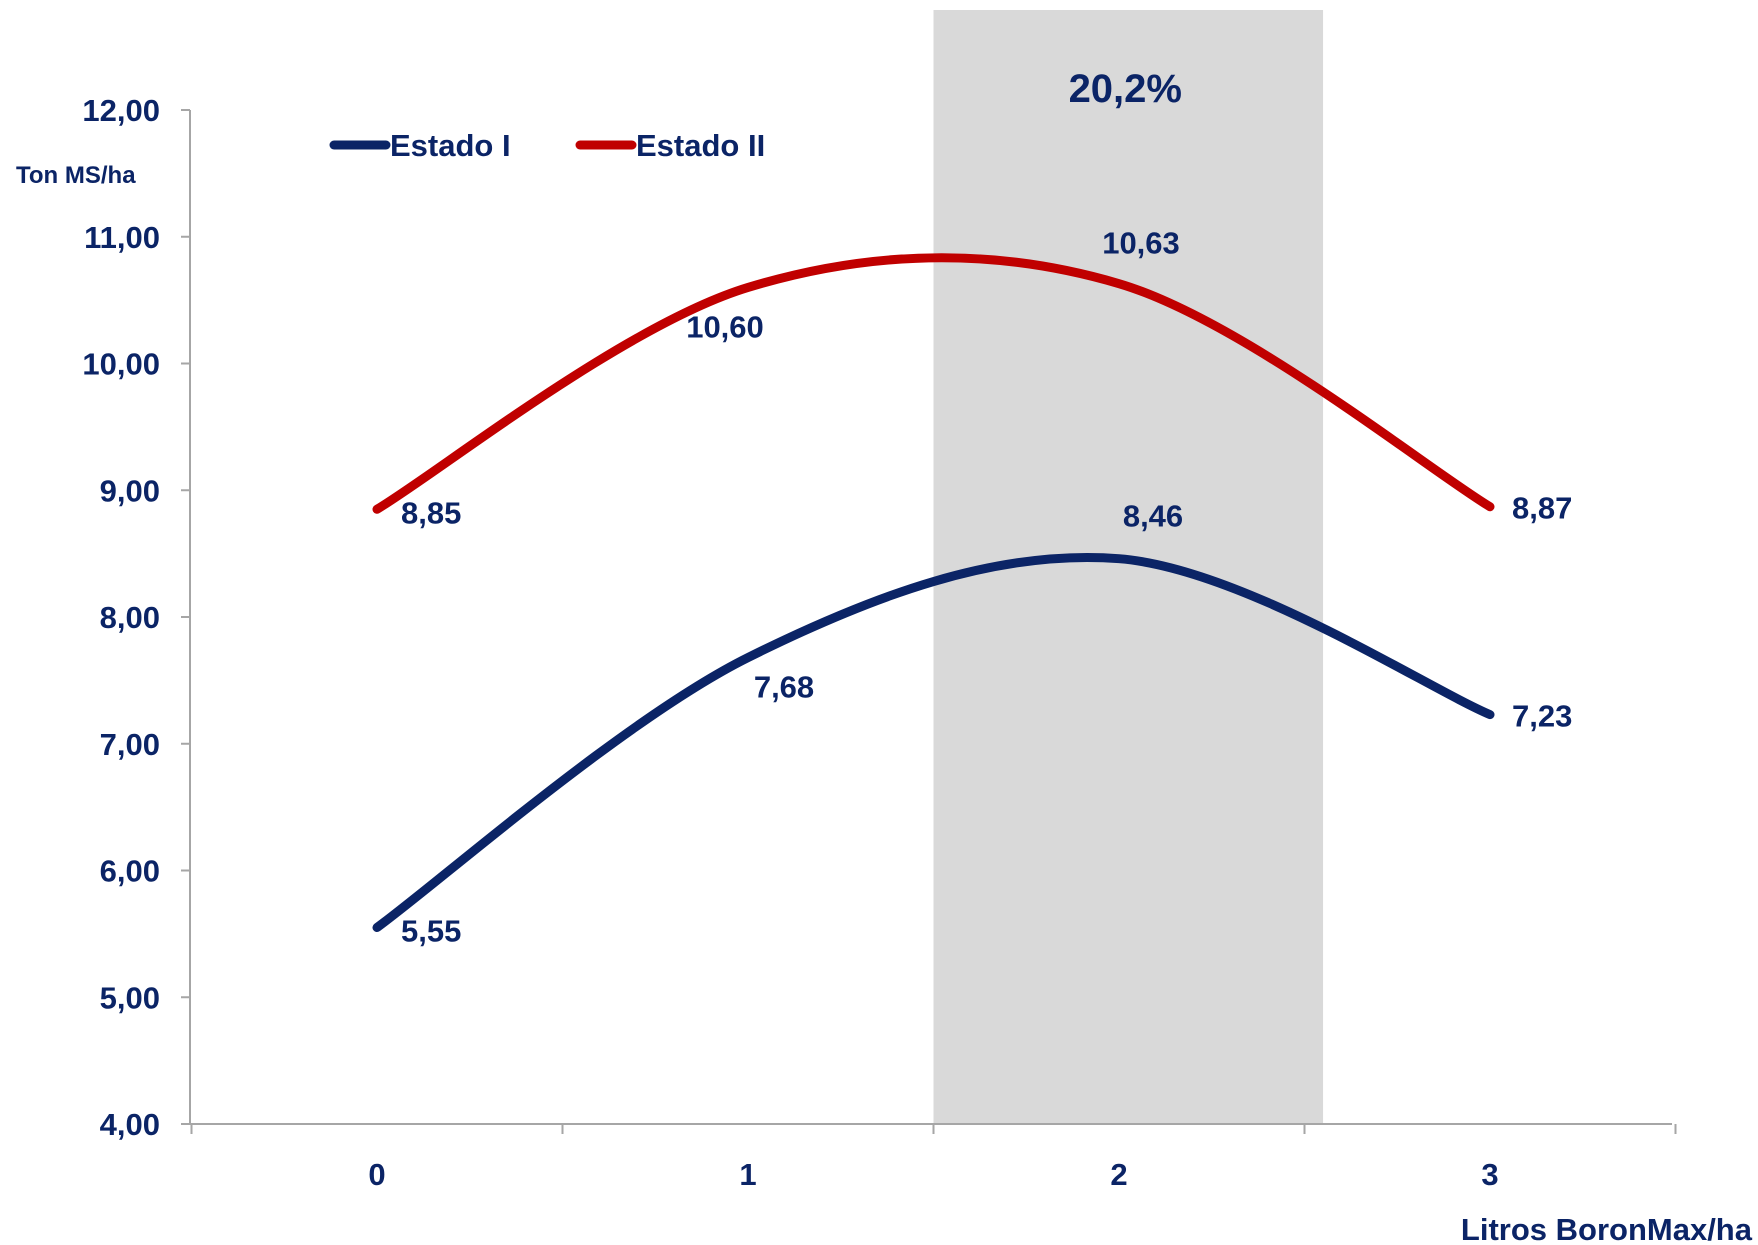 Image resolution: width=1758 pixels, height=1245 pixels. Describe the element at coordinates (1125, 89) in the screenshot. I see `highlight-label: 20,2%` at that location.